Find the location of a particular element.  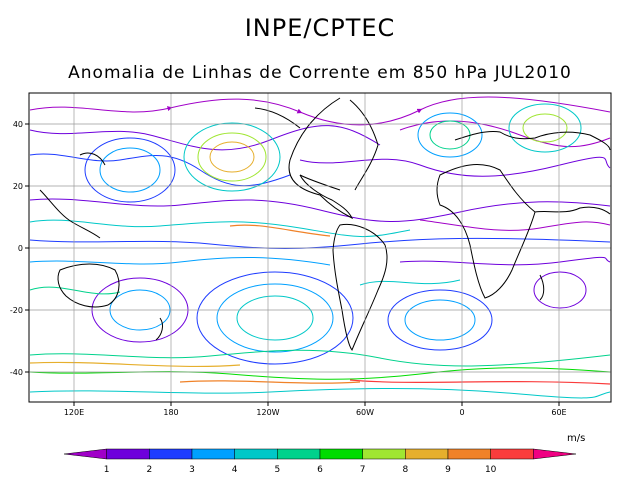

y-axis: 40 20 0 -20 -40 is located at coordinates (19, 248).